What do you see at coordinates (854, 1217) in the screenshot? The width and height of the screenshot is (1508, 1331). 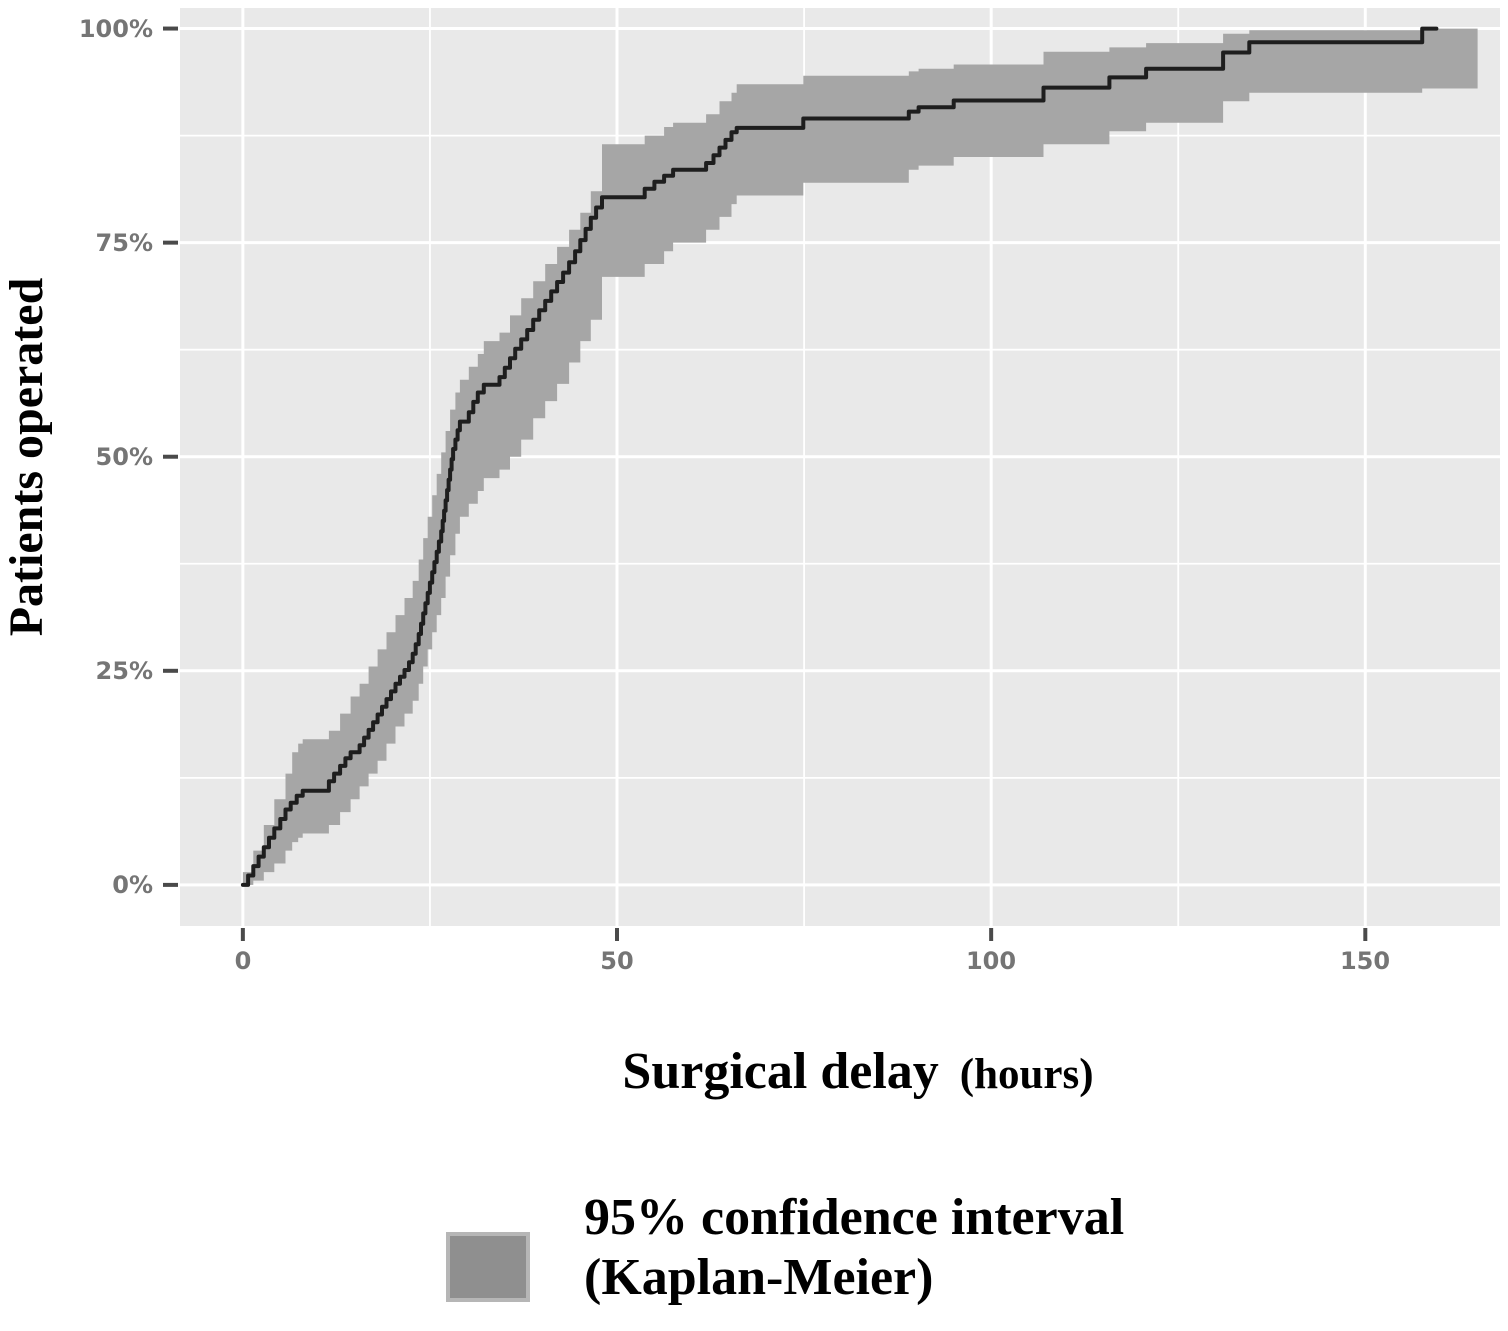 I see `legend-label-line1: 95% confidence interval` at bounding box center [854, 1217].